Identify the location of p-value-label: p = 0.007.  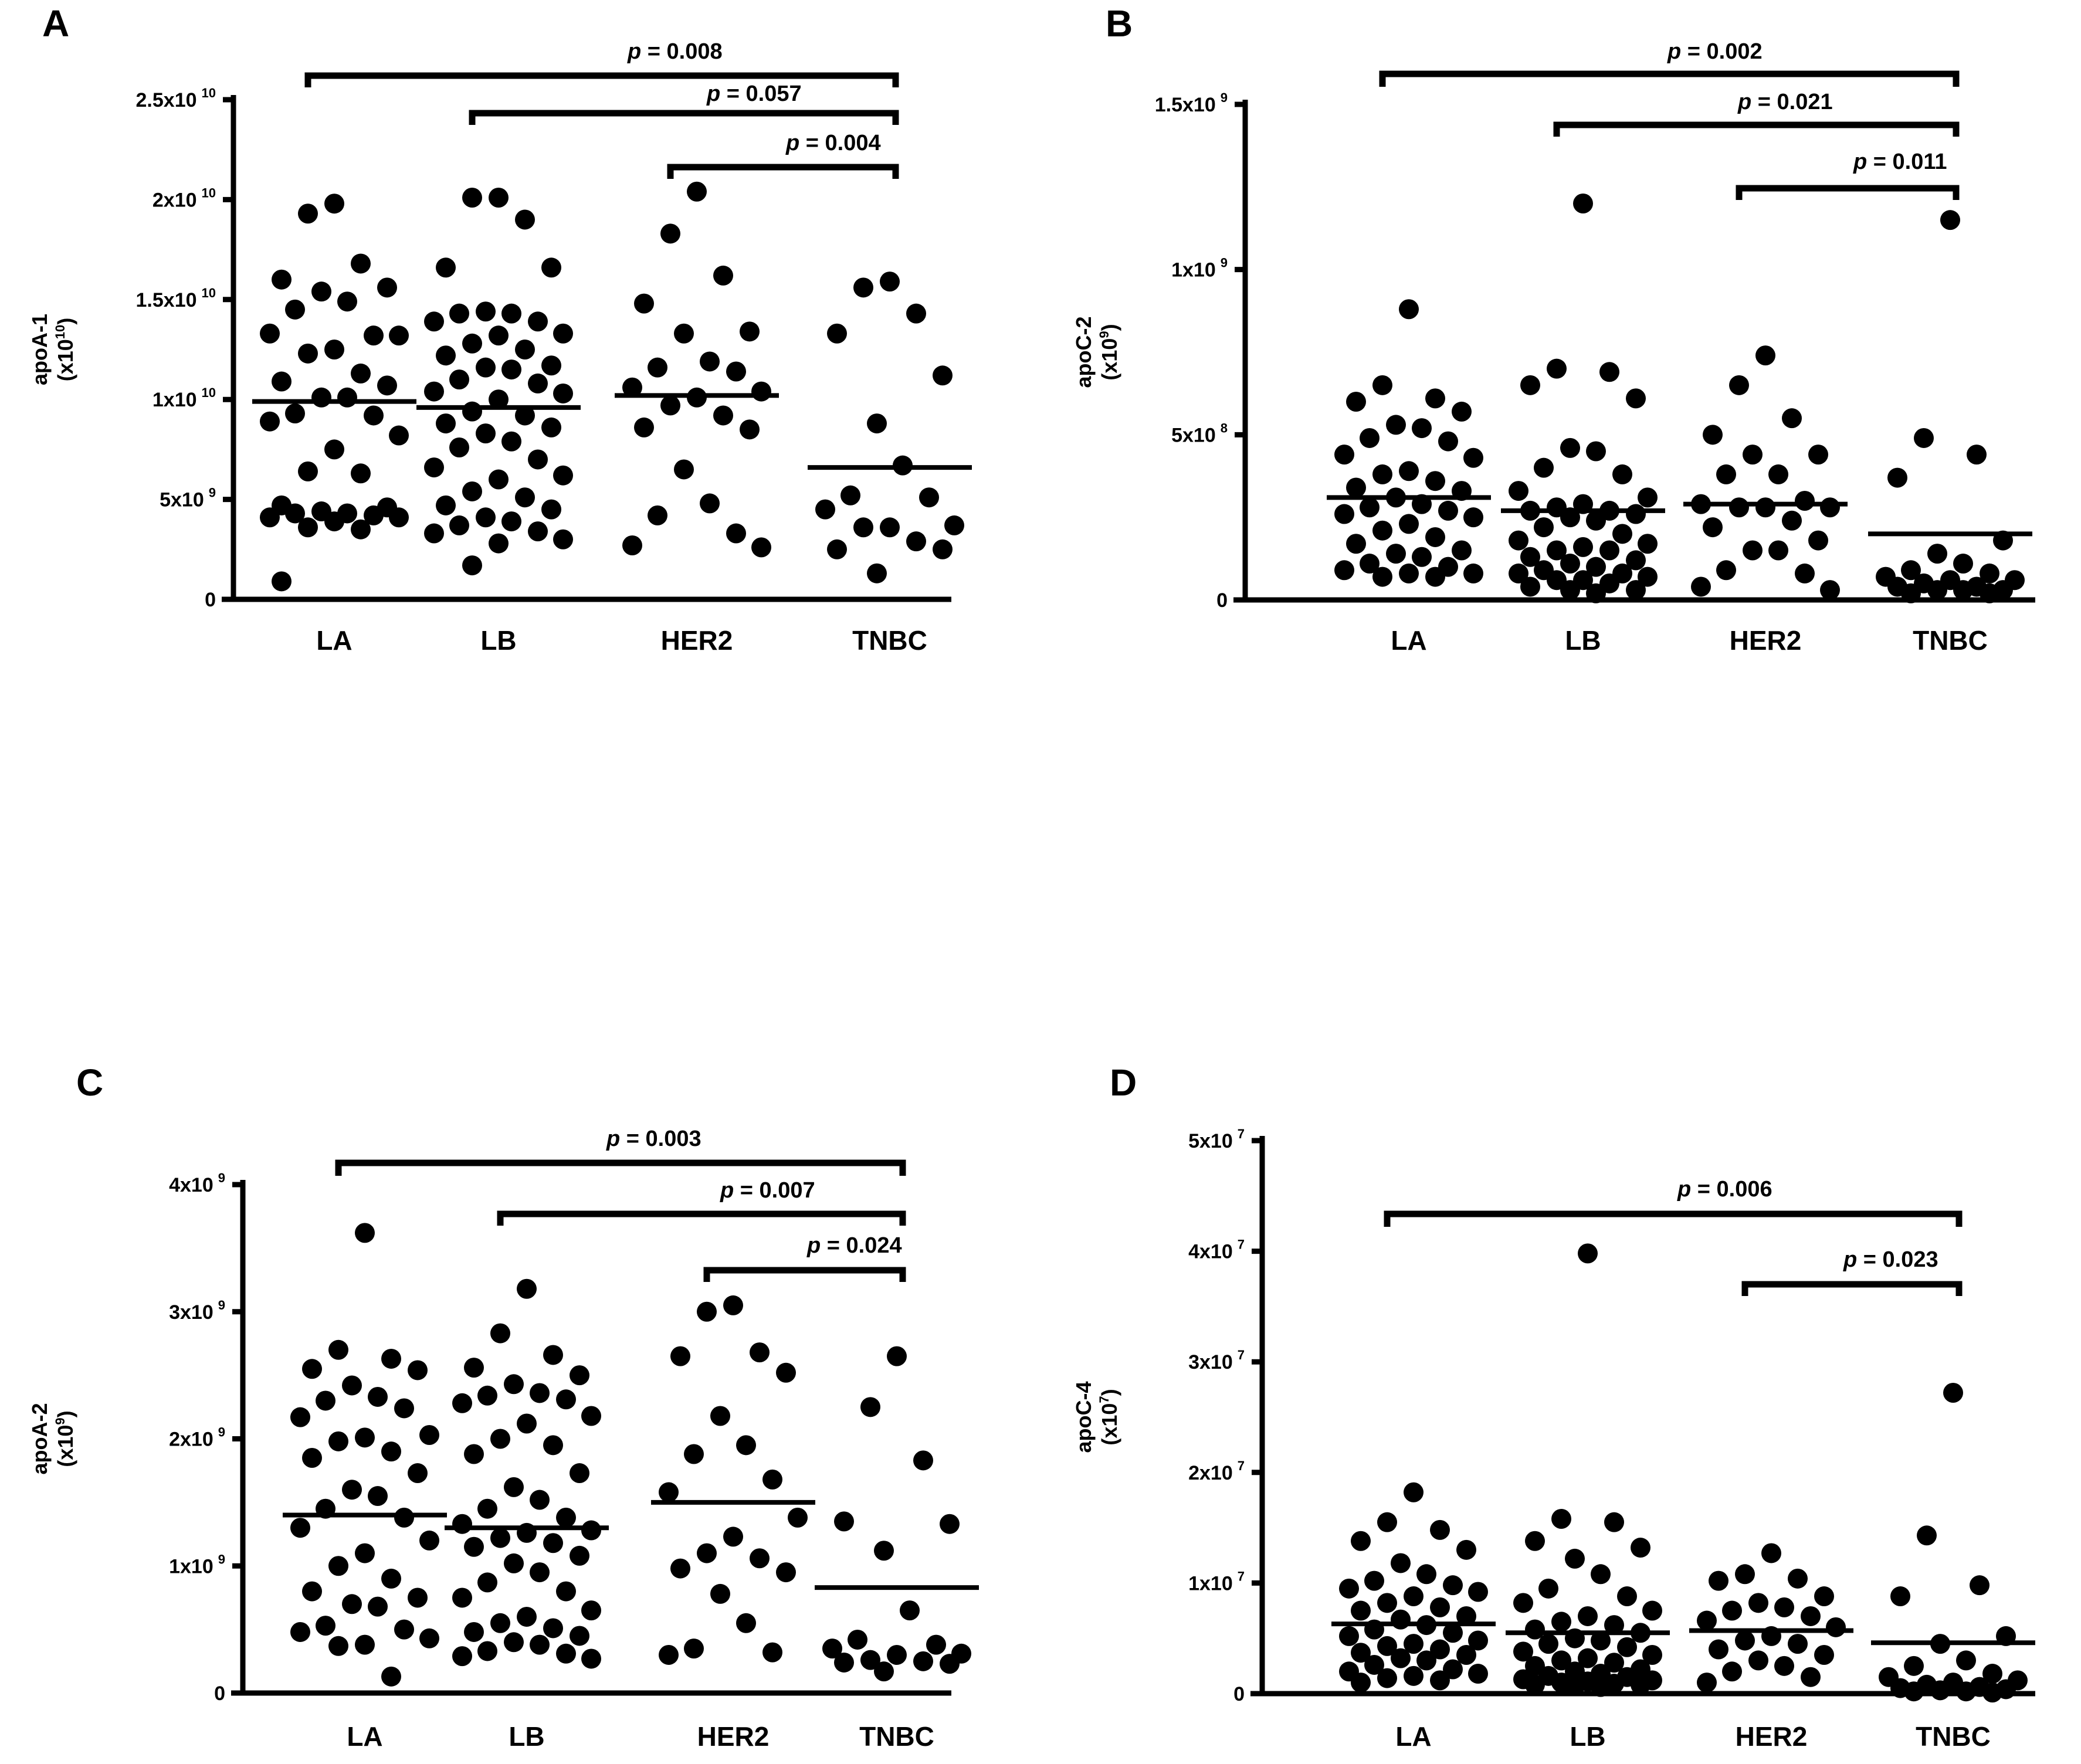
(767, 1190).